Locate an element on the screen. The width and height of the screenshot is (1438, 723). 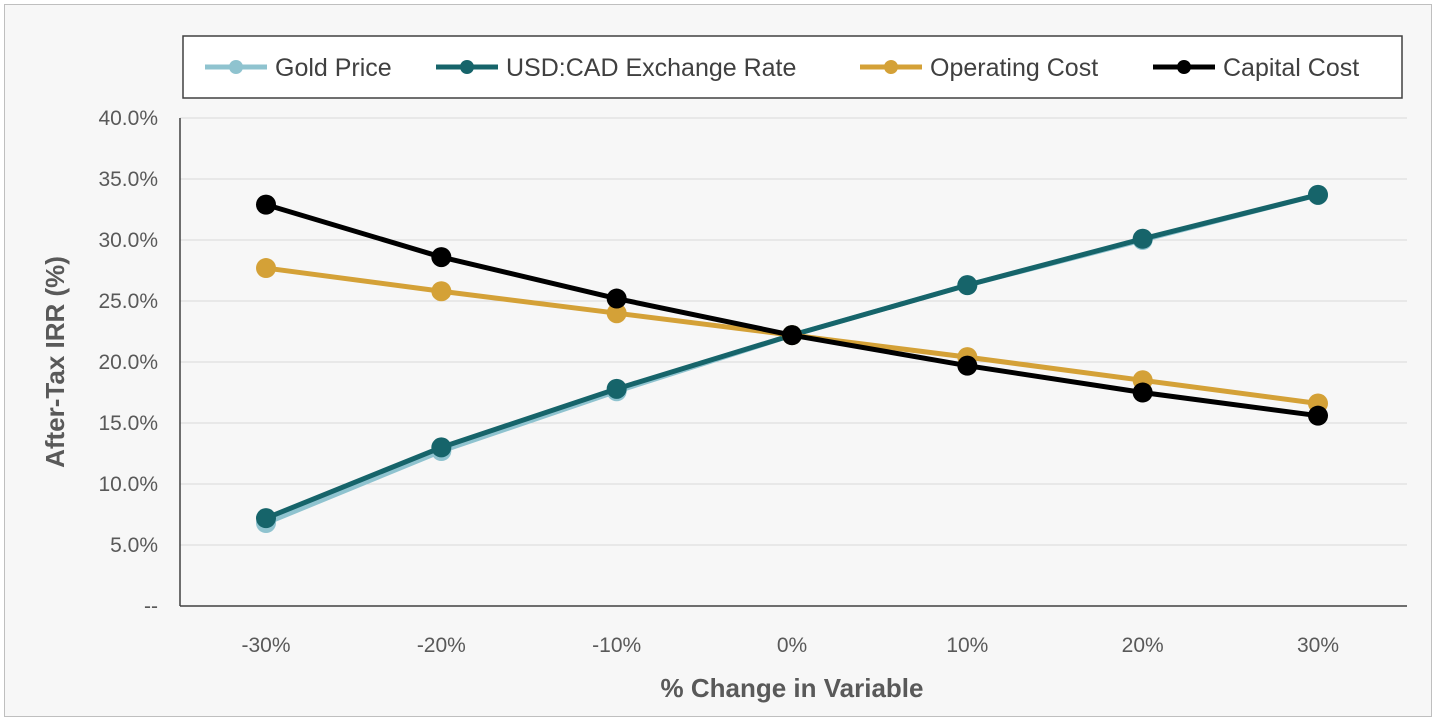
legend-label: Gold Price is located at coordinates (333, 68).